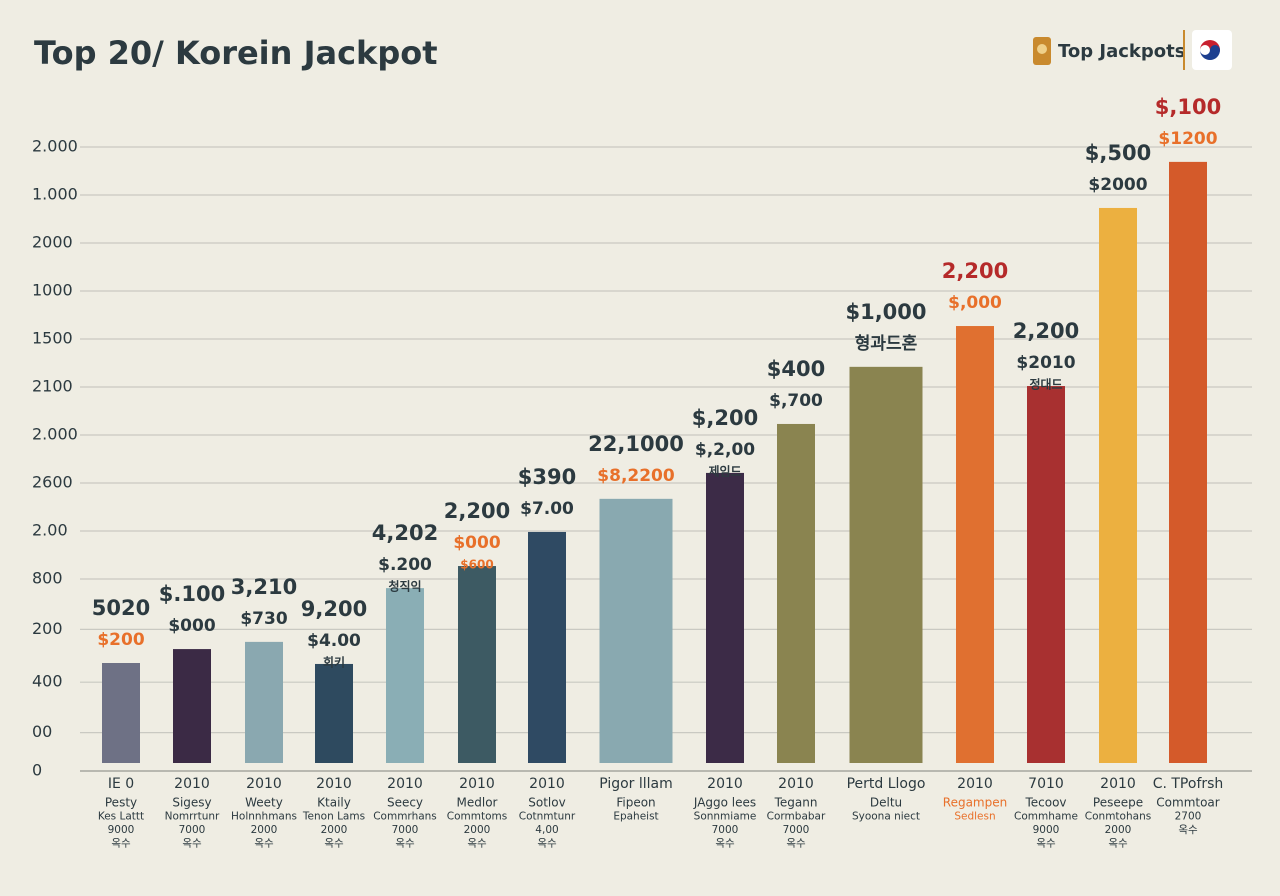 This screenshot has width=1280, height=896. I want to click on bar-annotation: $,100, so click(1188, 107).